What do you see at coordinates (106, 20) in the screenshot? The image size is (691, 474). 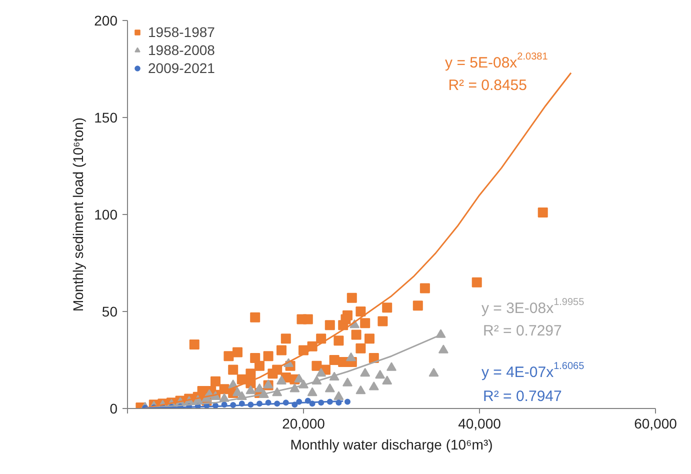 I see `y-tick-label: 200` at bounding box center [106, 20].